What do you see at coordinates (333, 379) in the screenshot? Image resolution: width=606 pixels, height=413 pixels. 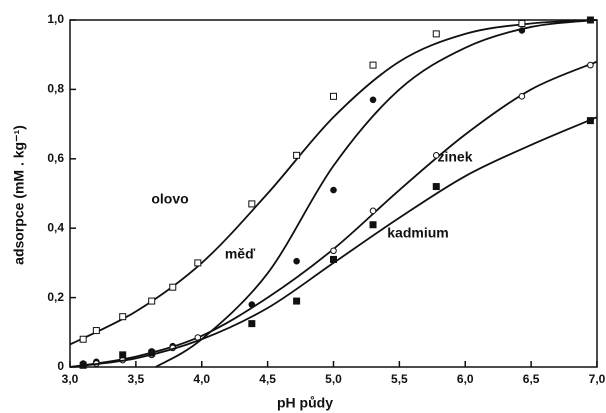 I see `x-tick-label: 5,0` at bounding box center [333, 379].